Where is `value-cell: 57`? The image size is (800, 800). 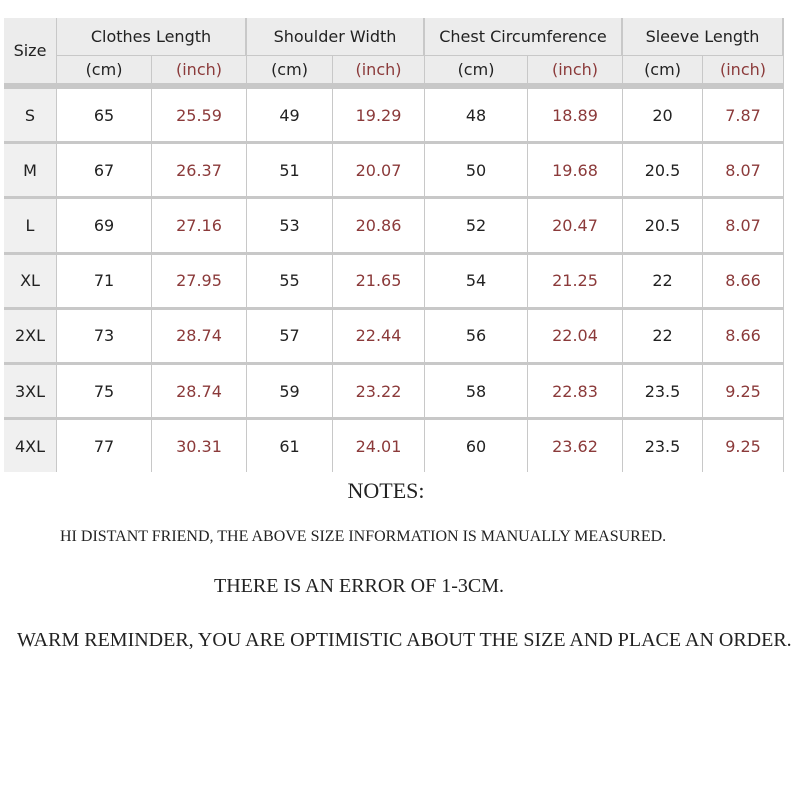 value-cell: 57 is located at coordinates (289, 335).